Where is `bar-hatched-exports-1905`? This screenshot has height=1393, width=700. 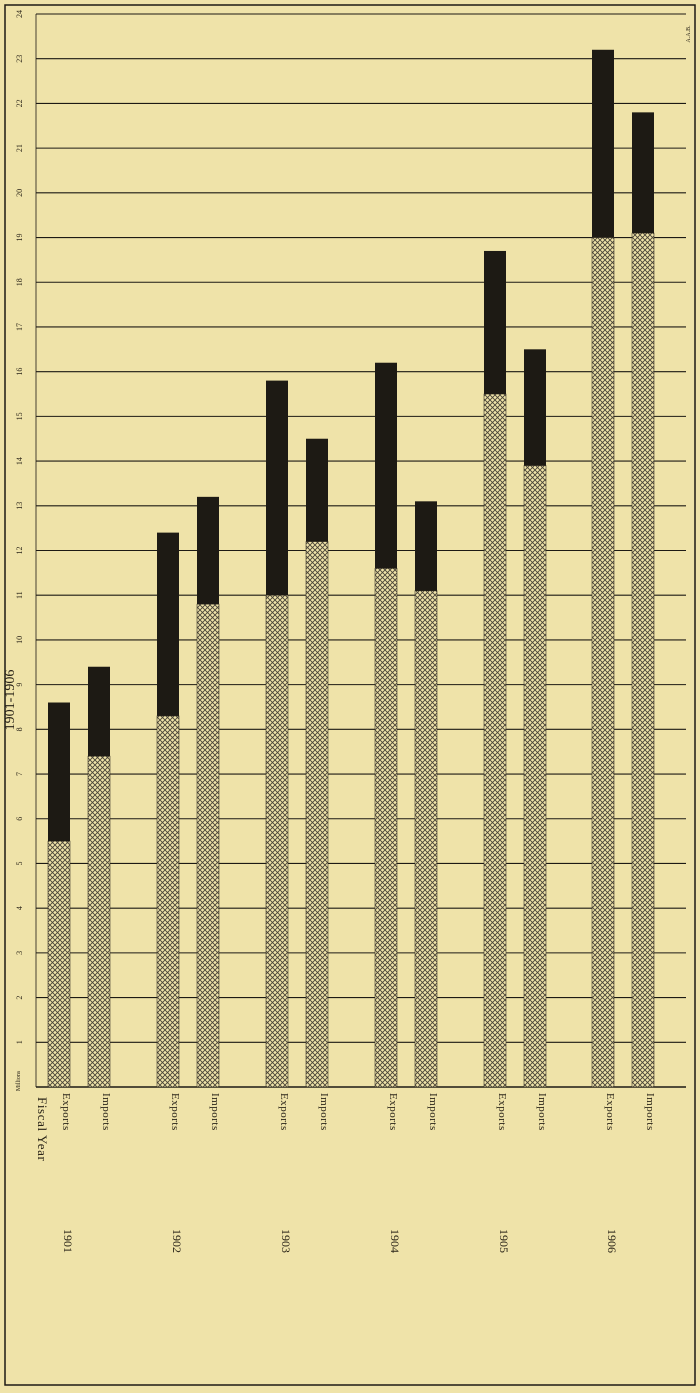 bar-hatched-exports-1905 is located at coordinates (495, 740).